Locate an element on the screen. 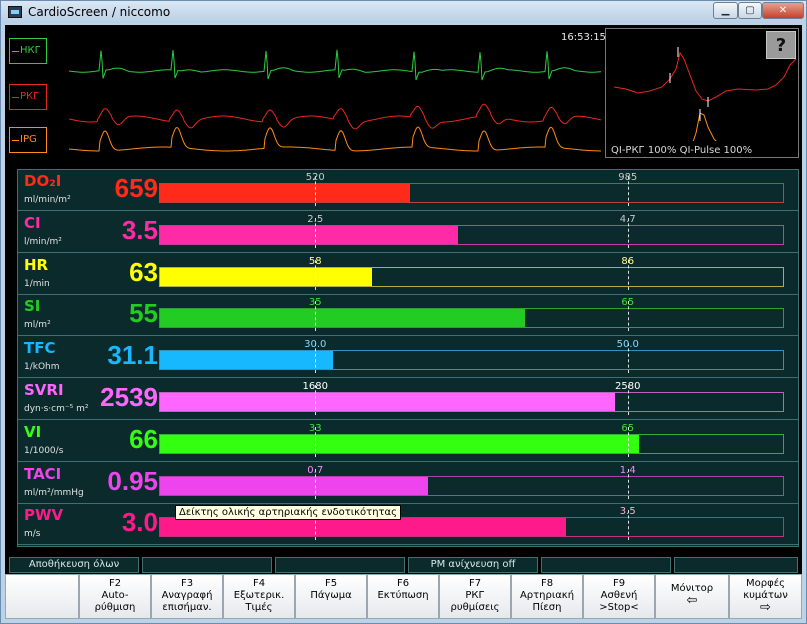 This screenshot has height=624, width=807. monitor-button: Μόνιτορ ⇦ is located at coordinates (692, 596).